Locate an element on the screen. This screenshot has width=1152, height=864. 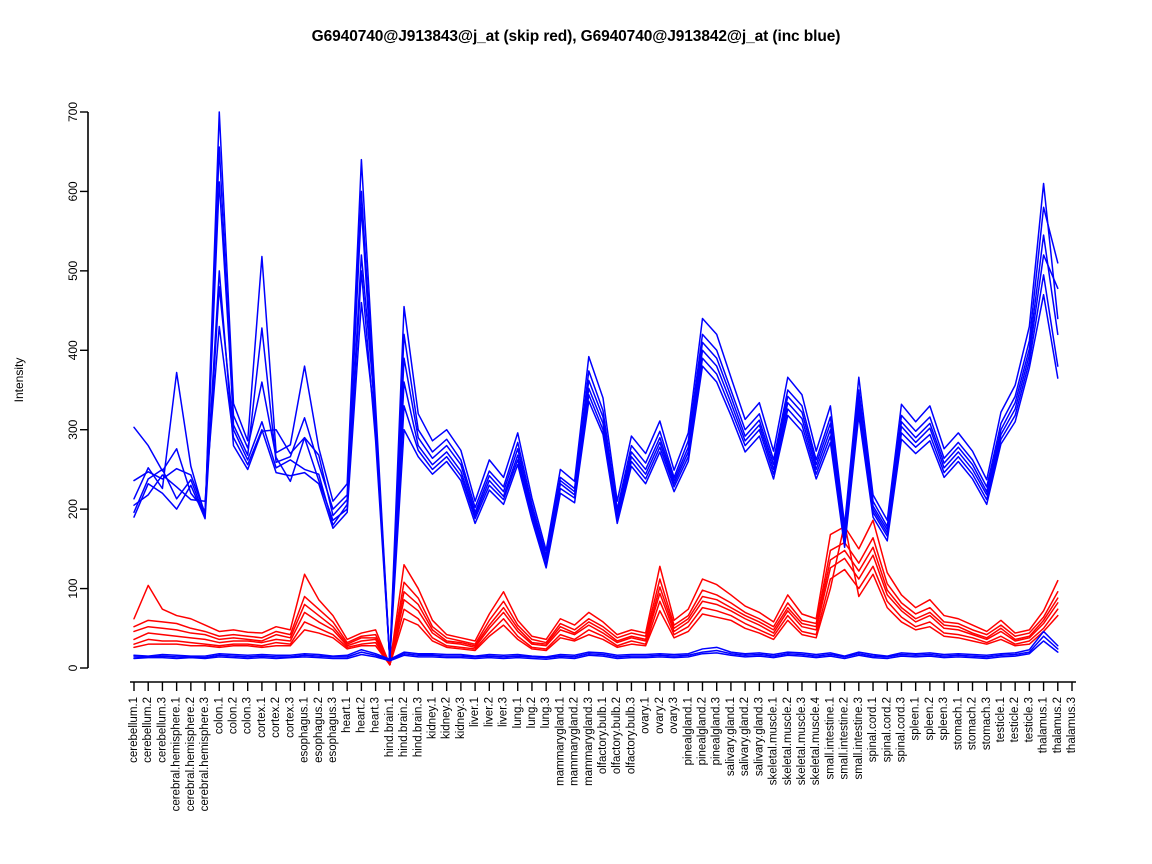
x-tick-label: hind.brain.1 is located at coordinates (390, 727).